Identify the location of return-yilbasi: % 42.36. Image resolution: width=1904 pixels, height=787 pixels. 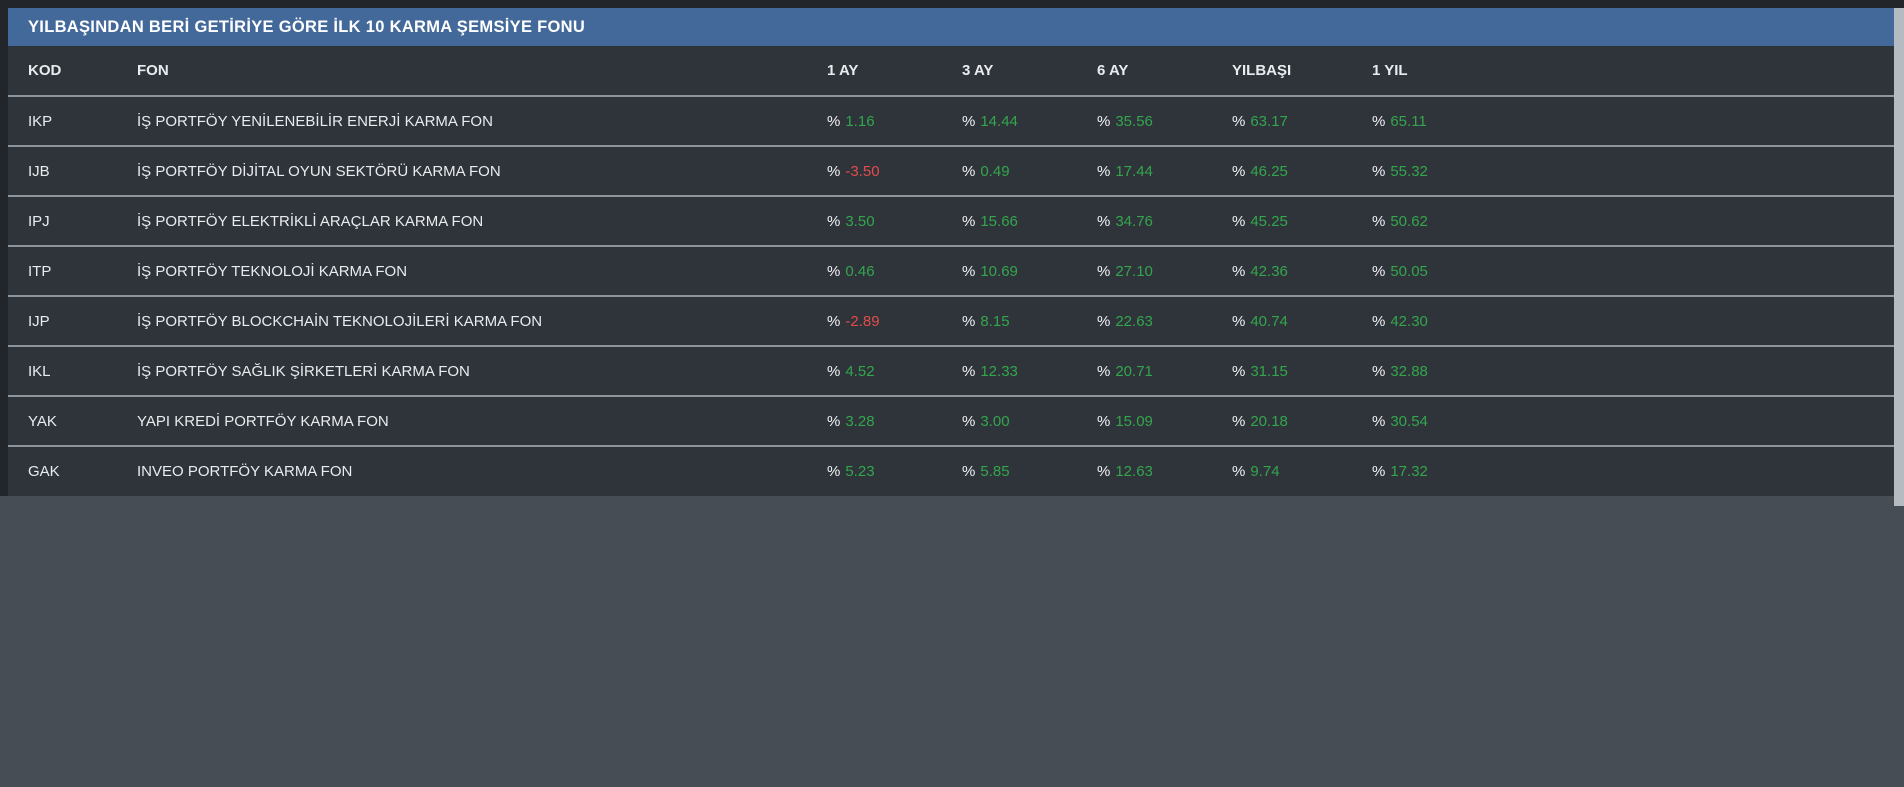
(1302, 271).